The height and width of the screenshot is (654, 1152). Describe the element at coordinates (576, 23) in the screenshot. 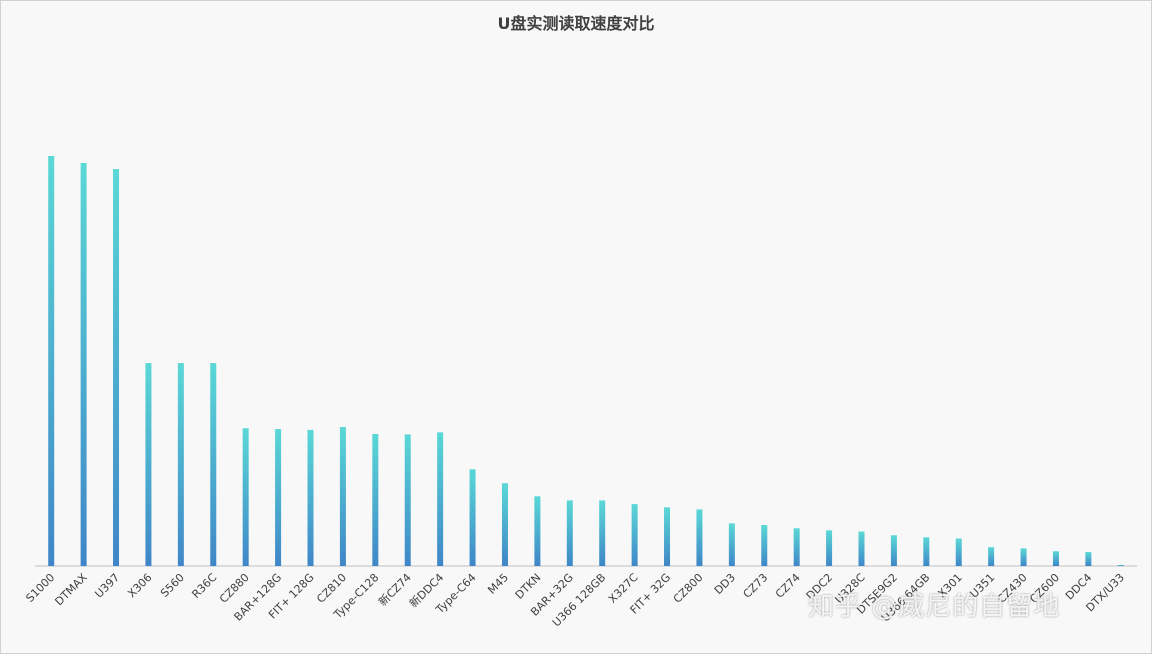

I see `chart-title: U盘实测读取速度对比` at that location.